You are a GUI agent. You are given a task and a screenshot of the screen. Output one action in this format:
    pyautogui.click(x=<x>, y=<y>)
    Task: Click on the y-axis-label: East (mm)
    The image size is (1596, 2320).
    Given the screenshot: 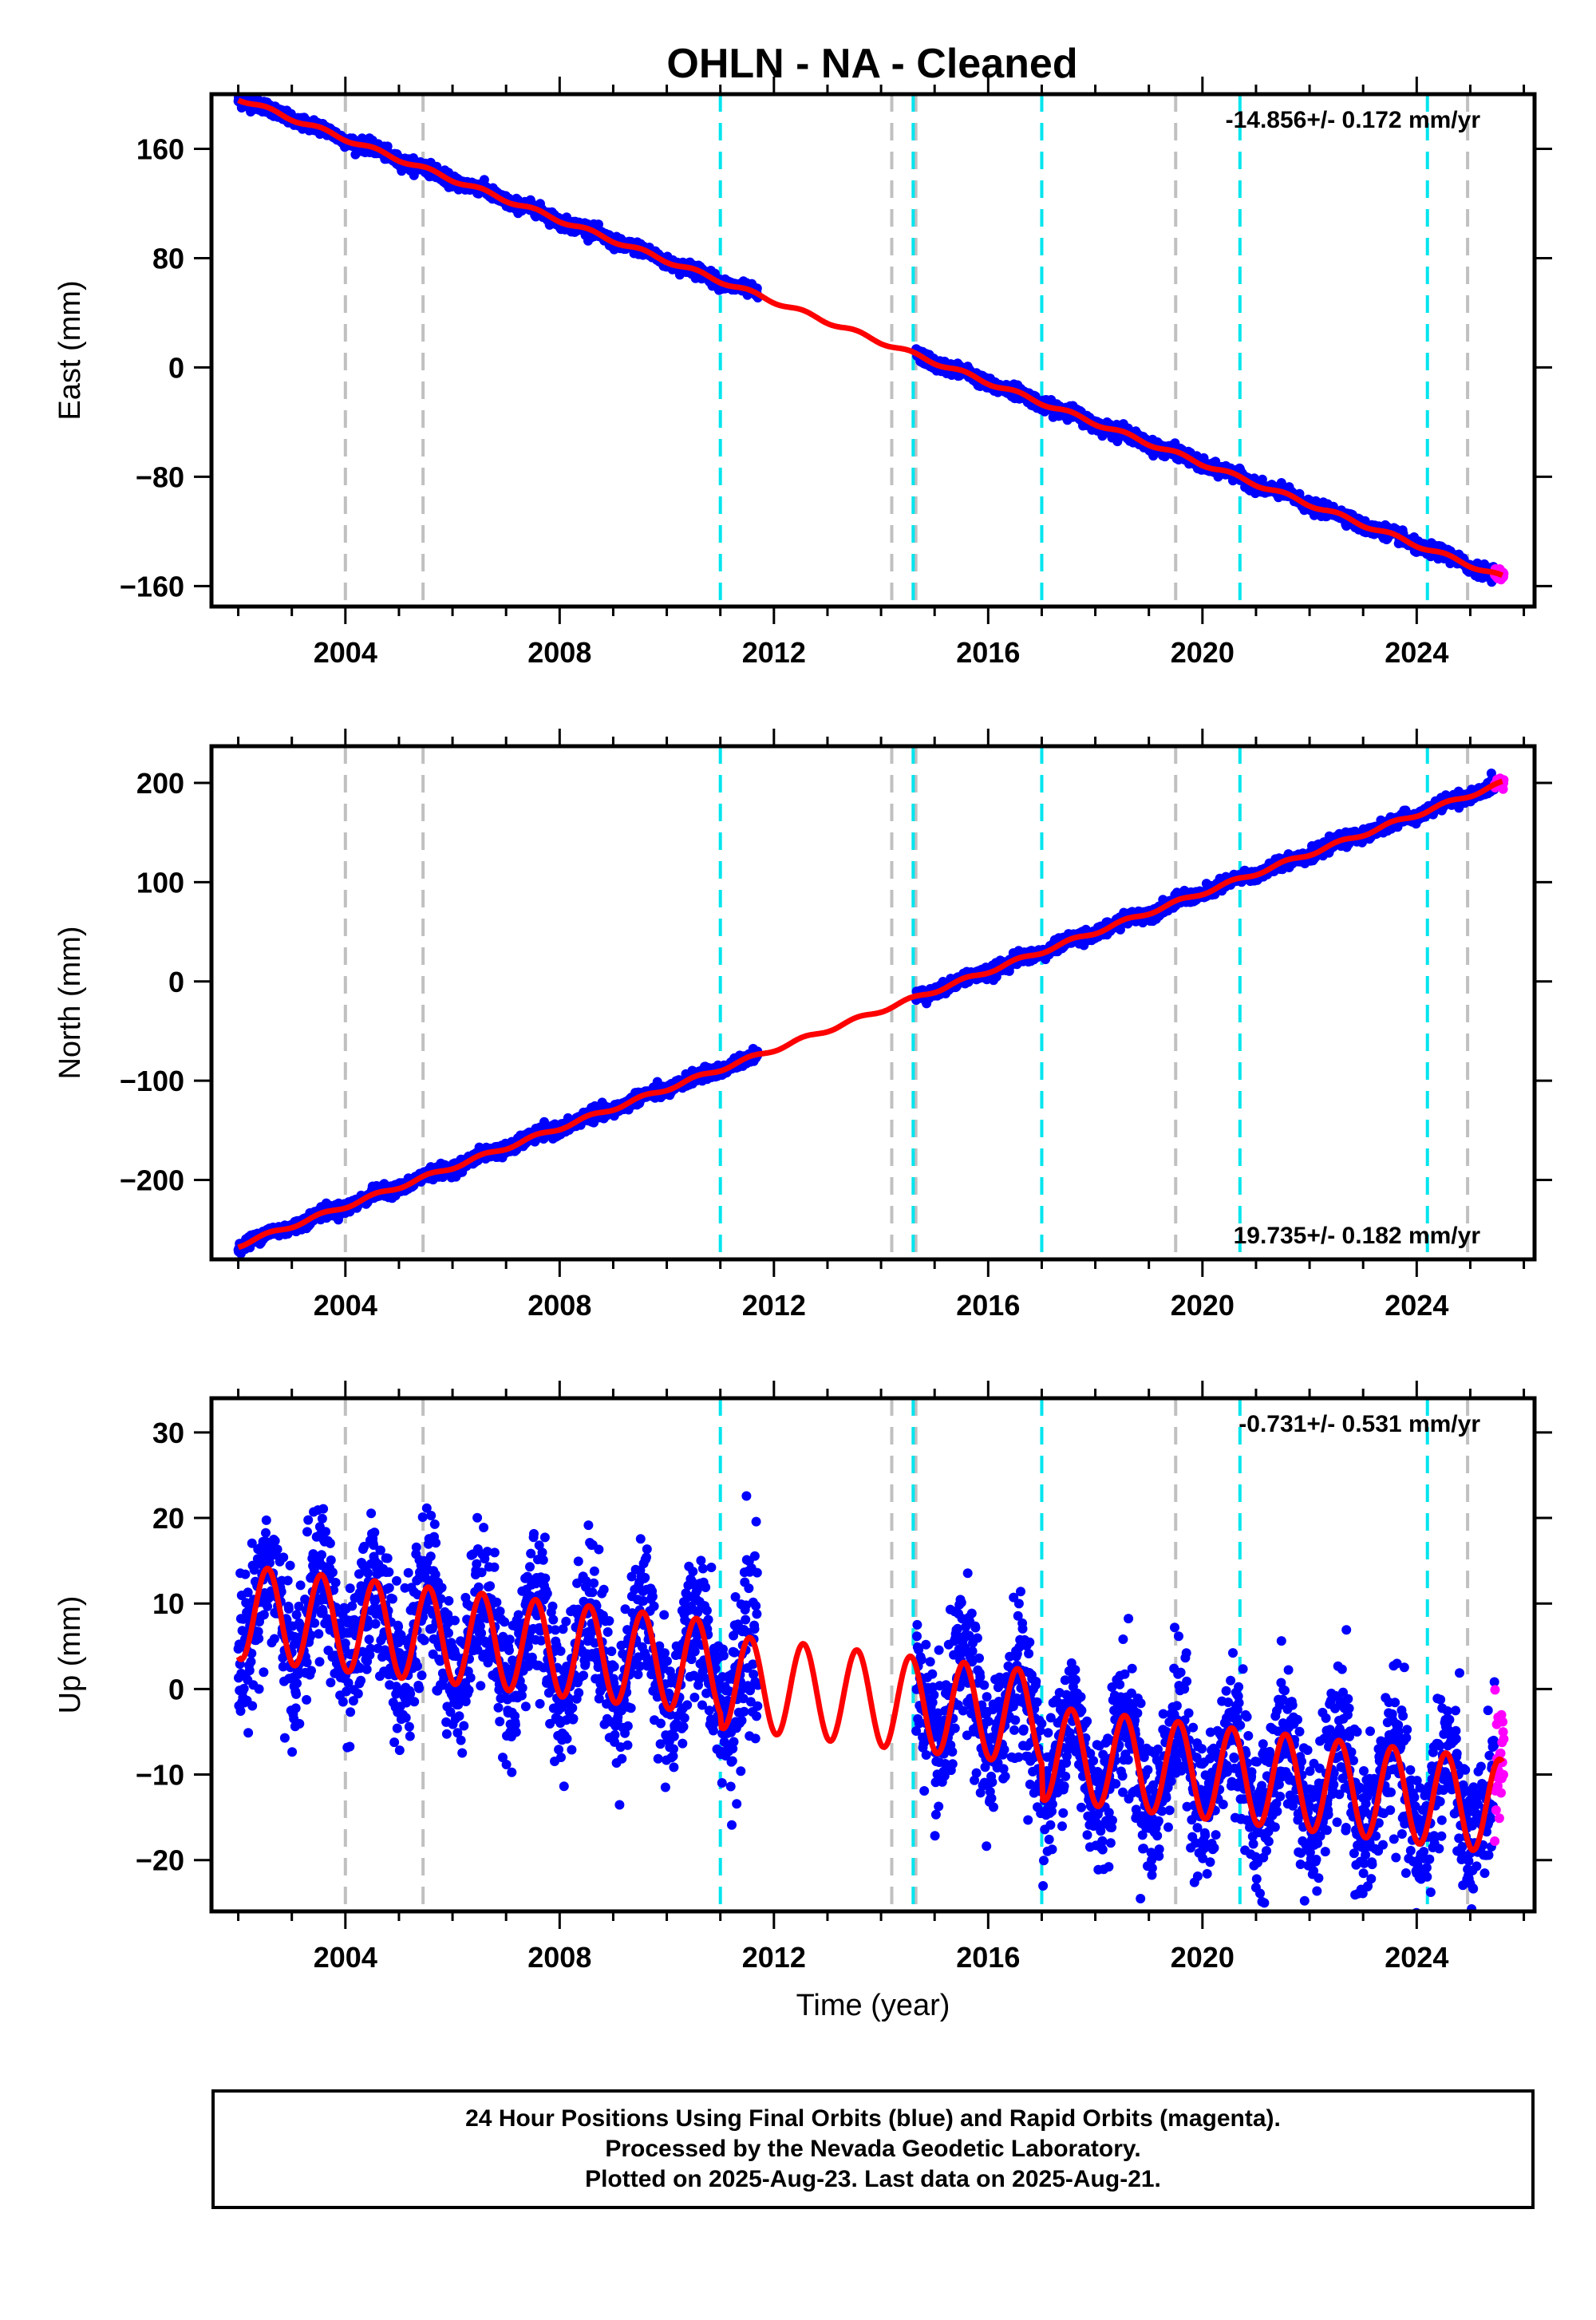 What is the action you would take?
    pyautogui.click(x=70, y=350)
    